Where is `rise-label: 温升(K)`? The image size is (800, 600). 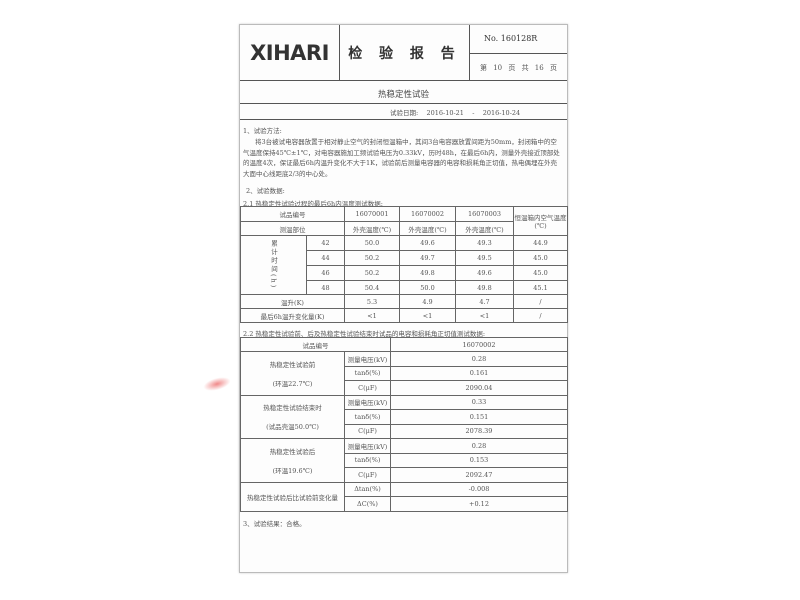 rise-label: 温升(K) is located at coordinates (292, 301).